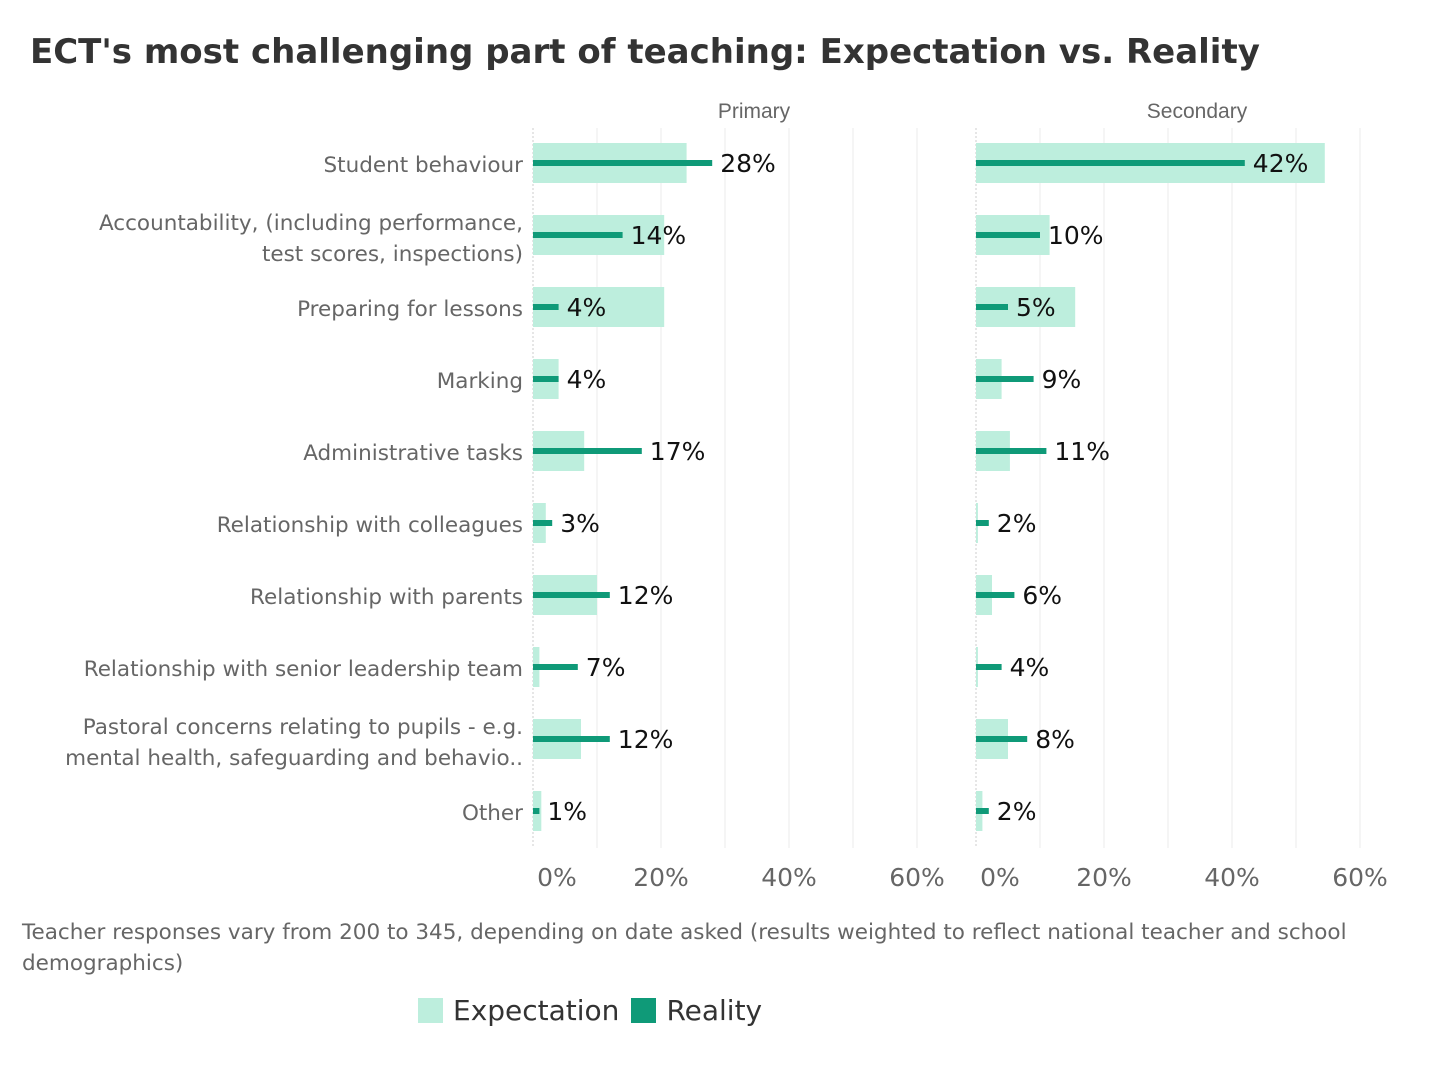 The height and width of the screenshot is (1080, 1440). What do you see at coordinates (311, 223) in the screenshot?
I see `category-label: Accountability, (including performance,` at bounding box center [311, 223].